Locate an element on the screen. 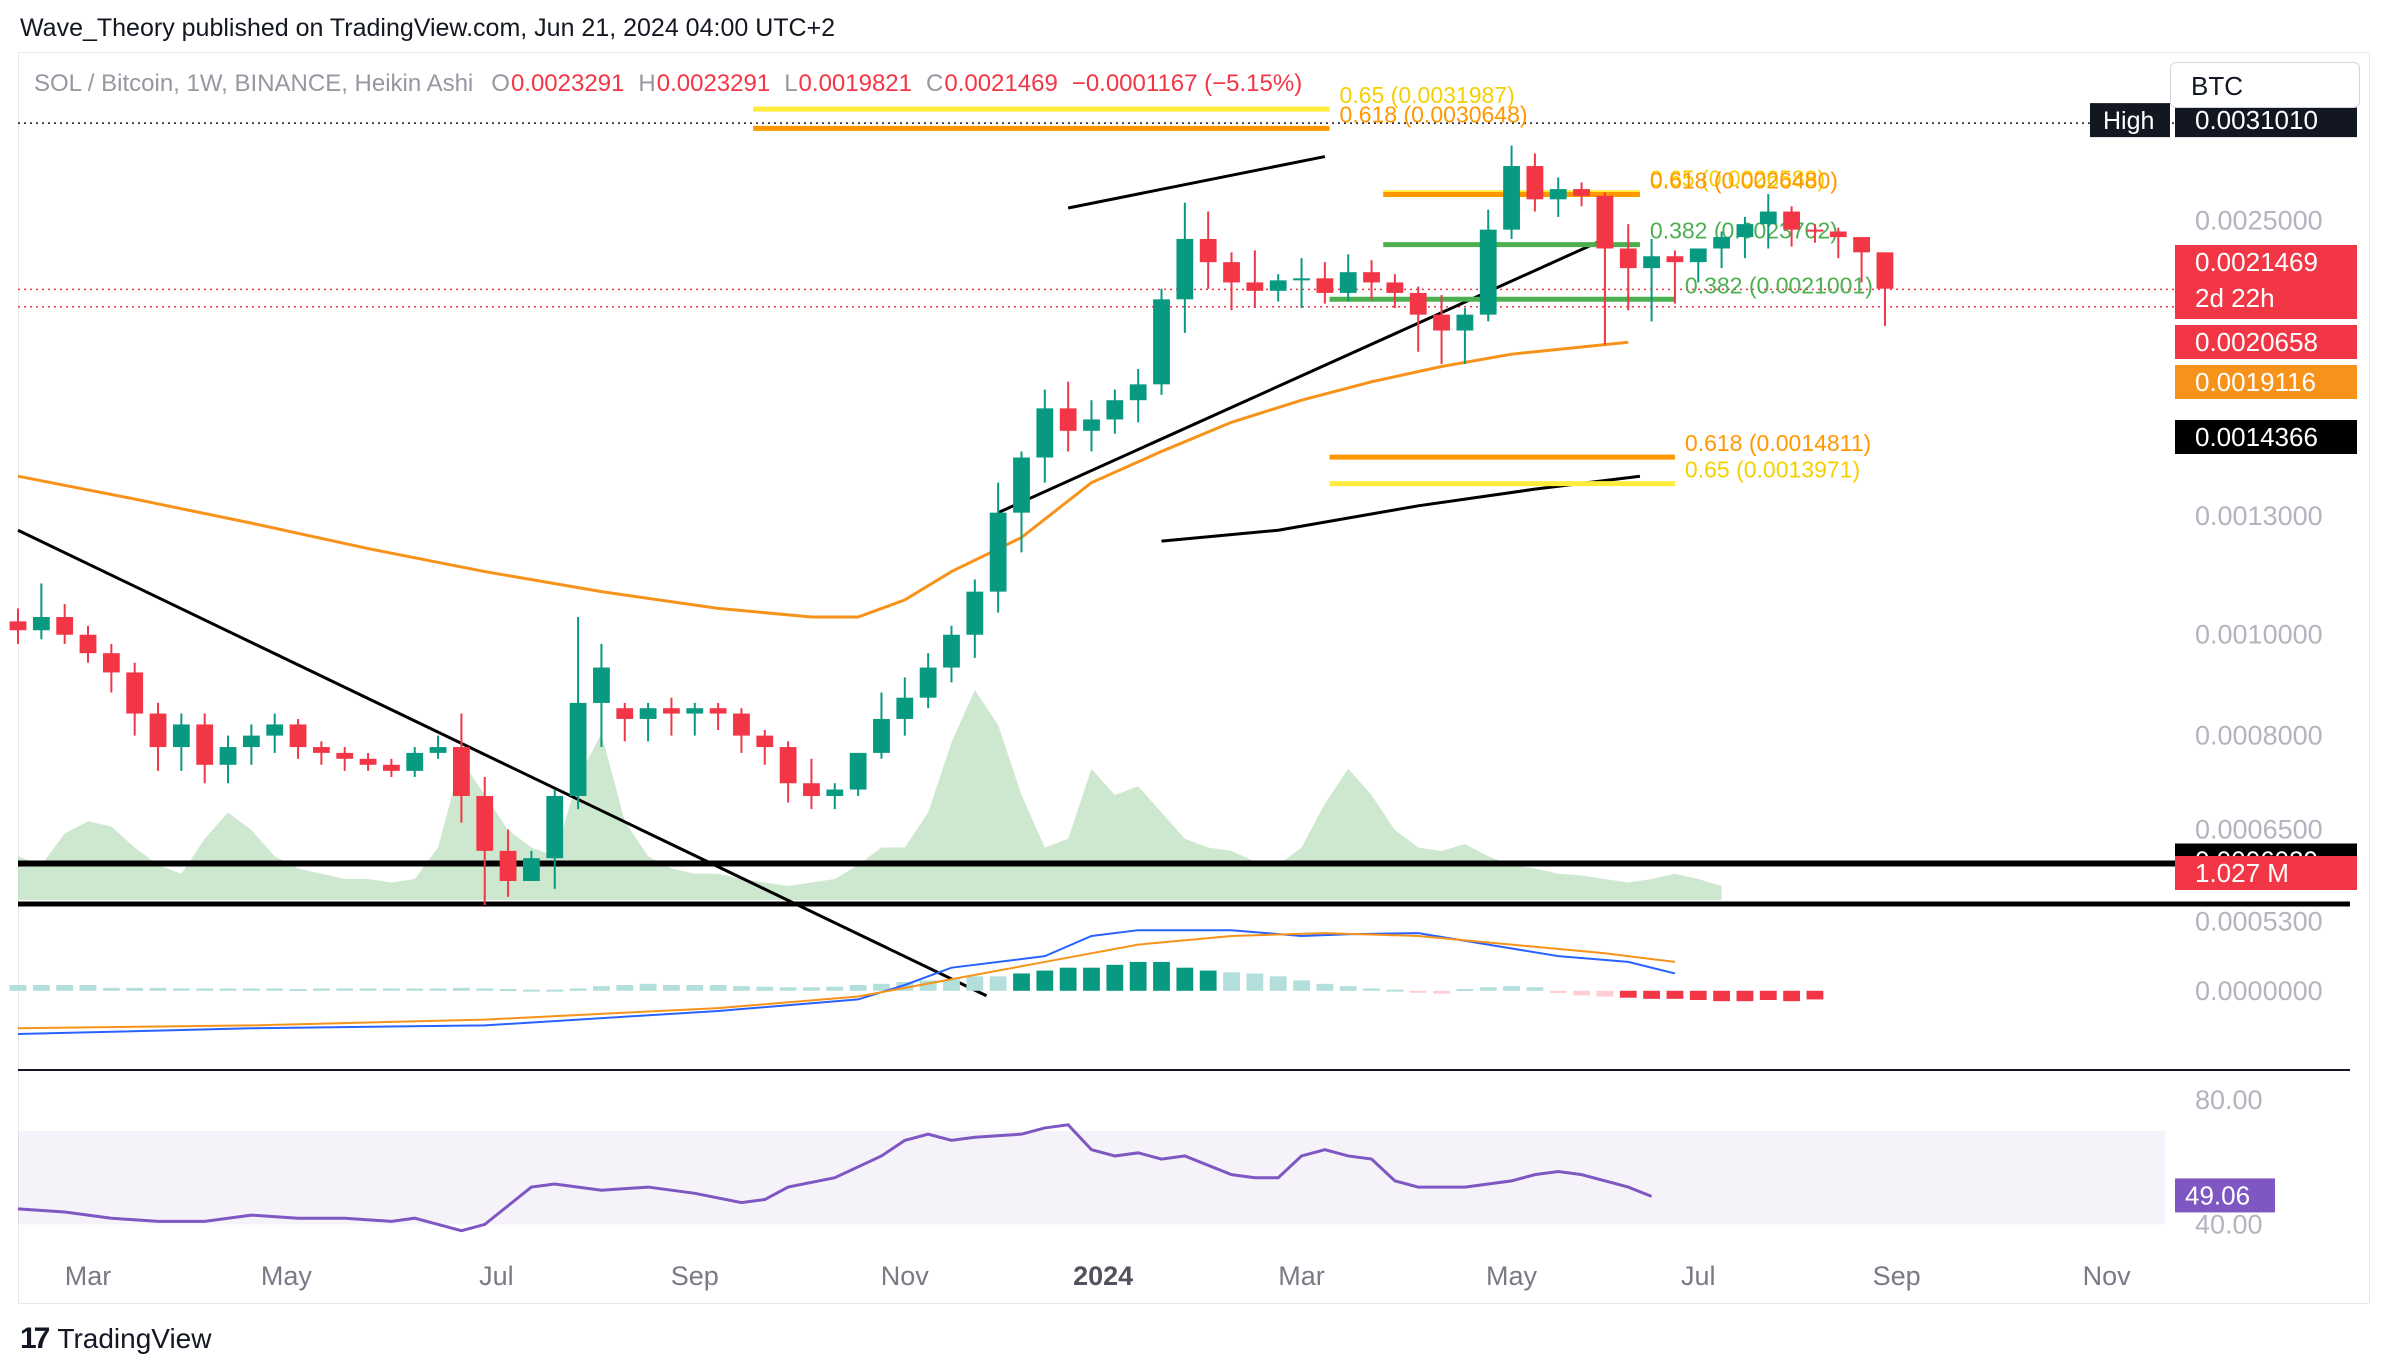 This screenshot has height=1372, width=2388. price-axis-tick: 0.0010000 is located at coordinates (2259, 635).